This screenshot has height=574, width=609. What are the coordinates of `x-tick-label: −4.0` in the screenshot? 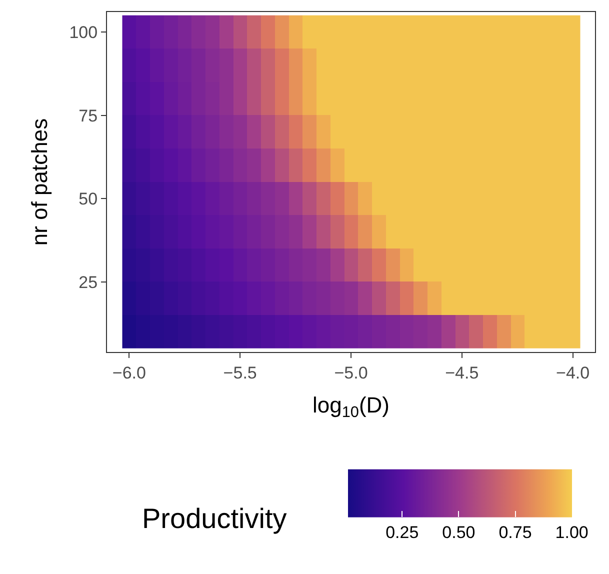 It's located at (573, 372).